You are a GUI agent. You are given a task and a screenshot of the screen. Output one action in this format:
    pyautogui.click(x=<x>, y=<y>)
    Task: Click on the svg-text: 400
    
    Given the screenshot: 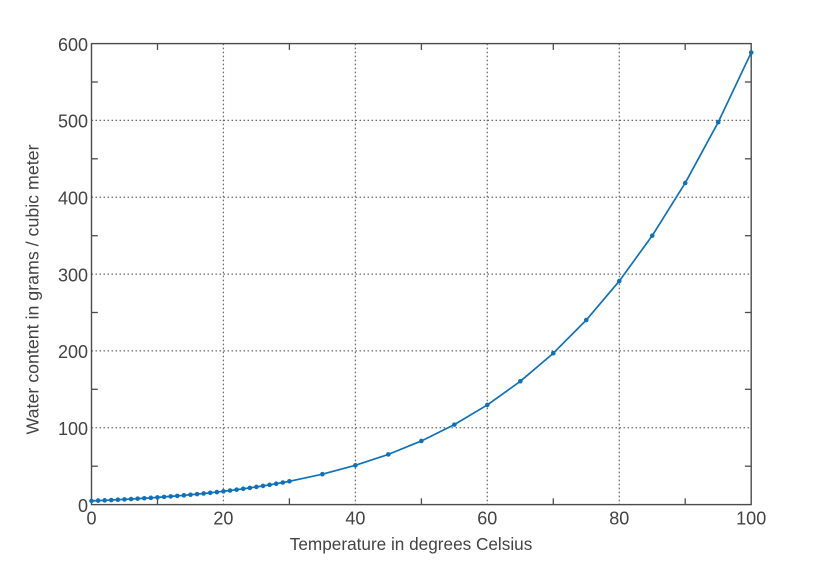 What is the action you would take?
    pyautogui.click(x=73, y=199)
    